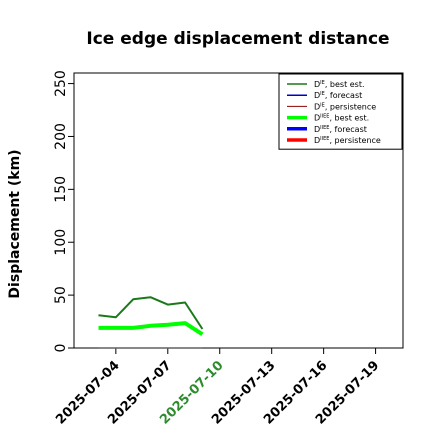  Describe the element at coordinates (345, 106) in the screenshot. I see `legend-entry: DIE, persistence` at that location.